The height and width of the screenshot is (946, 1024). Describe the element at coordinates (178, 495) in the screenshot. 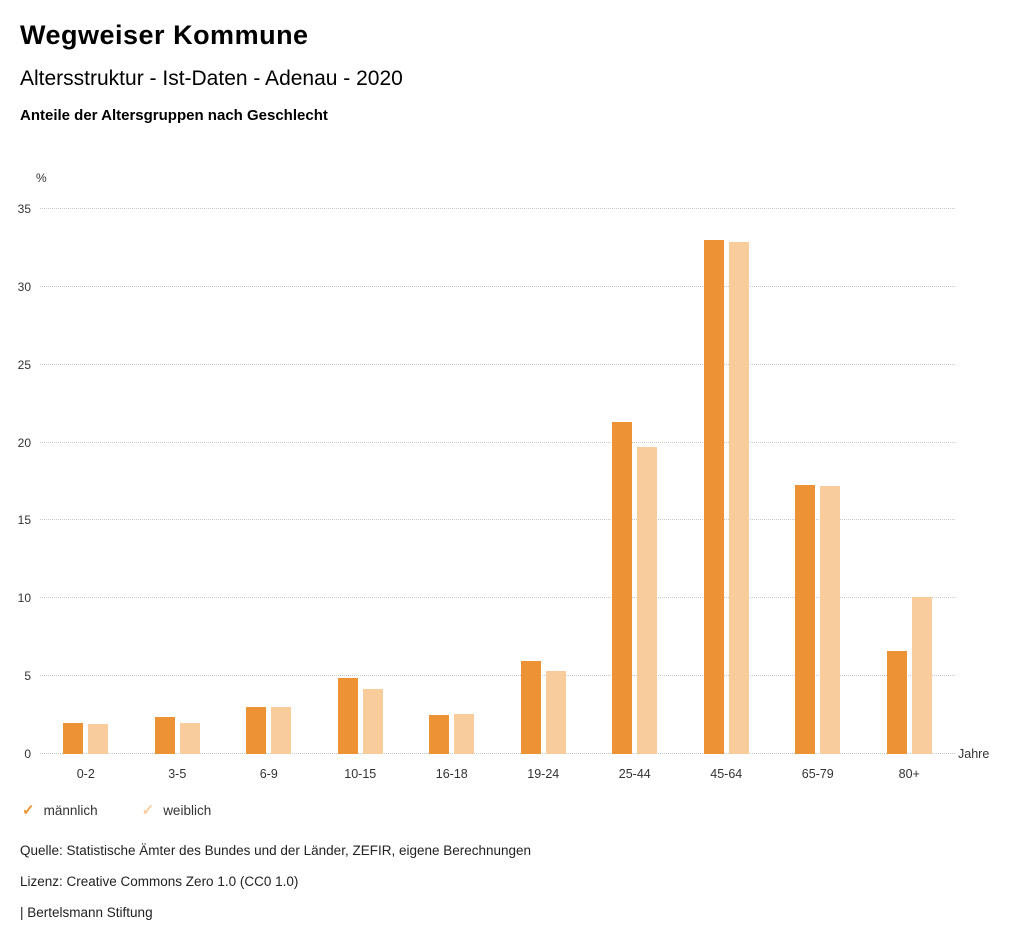

I see `bar-group-3-5: 3-5` at that location.